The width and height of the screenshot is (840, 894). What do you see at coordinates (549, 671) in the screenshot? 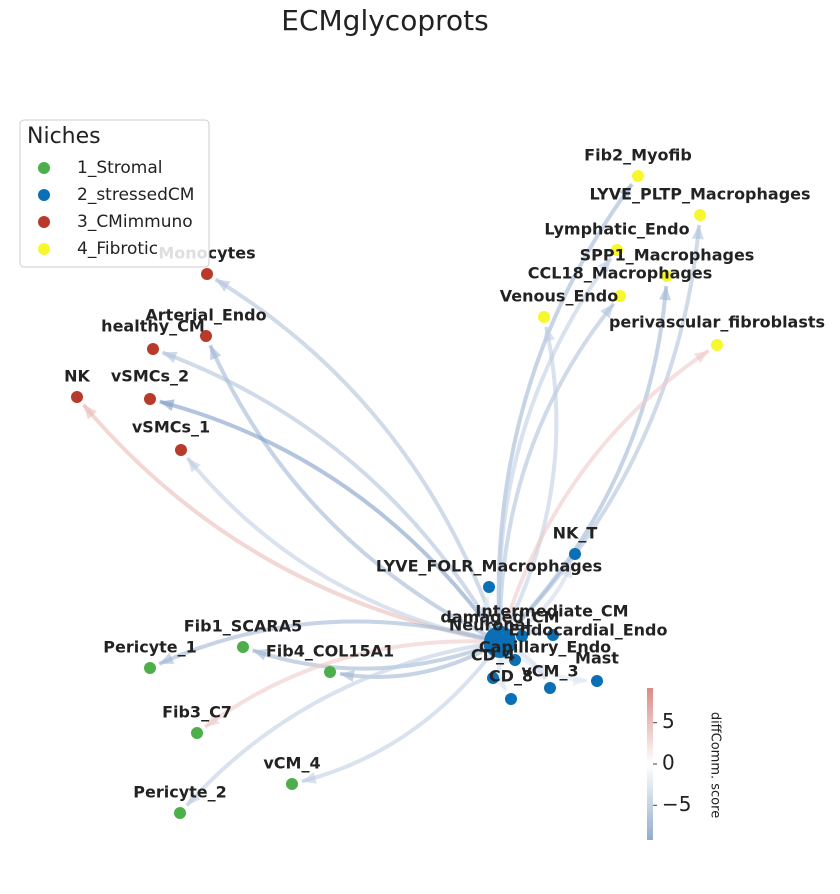
I see `node-label: vCM_3` at bounding box center [549, 671].